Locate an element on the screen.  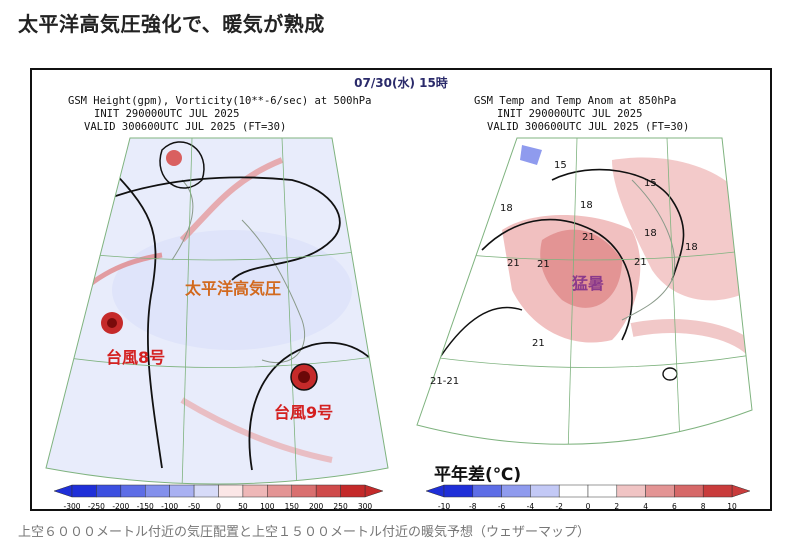
colorbar-tick-label: -4 is located at coordinates (531, 506).